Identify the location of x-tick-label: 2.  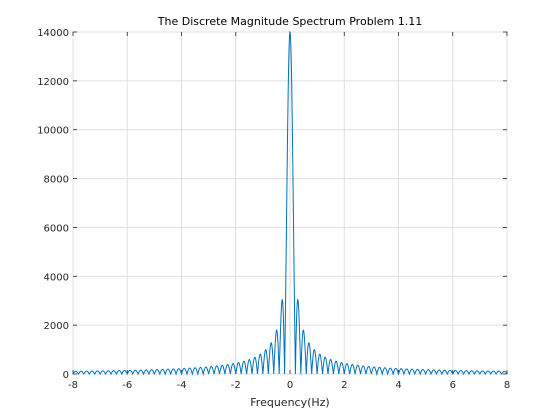
(344, 385).